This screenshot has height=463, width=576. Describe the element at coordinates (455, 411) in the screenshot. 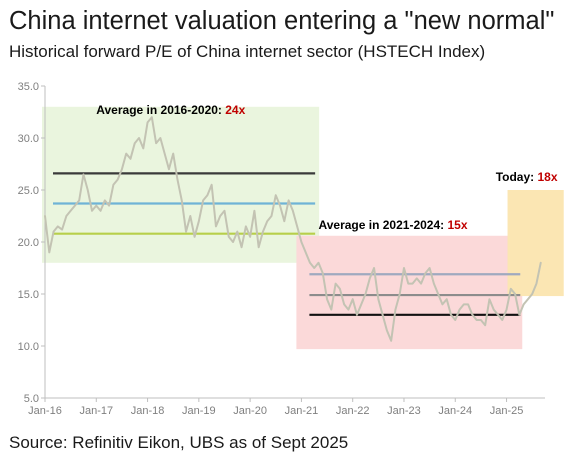

I see `x-tick-label: Jan-24` at that location.